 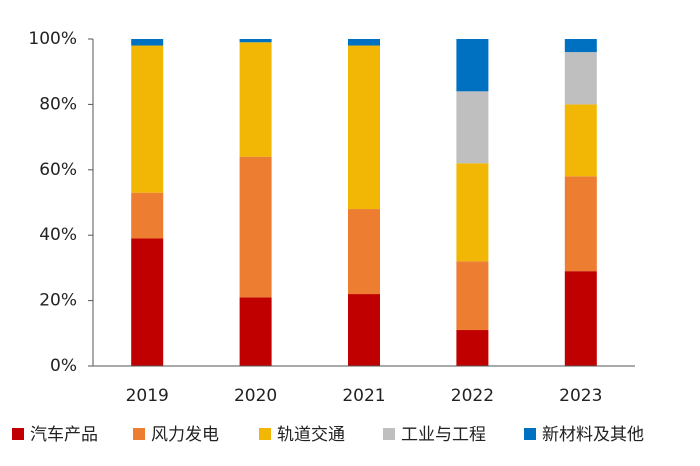 I want to click on y-tick-label: 40%, so click(x=58, y=235).